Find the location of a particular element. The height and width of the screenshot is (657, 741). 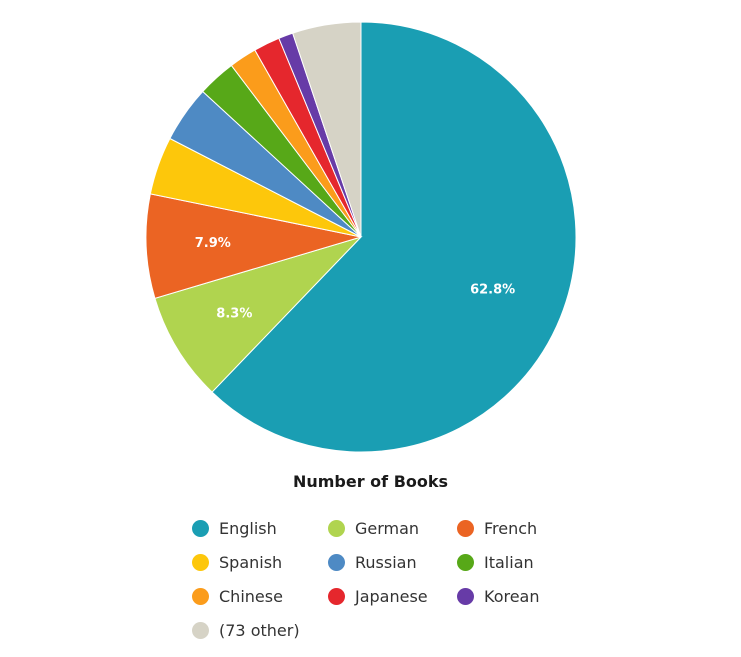

legend-label: Russian is located at coordinates (386, 562).